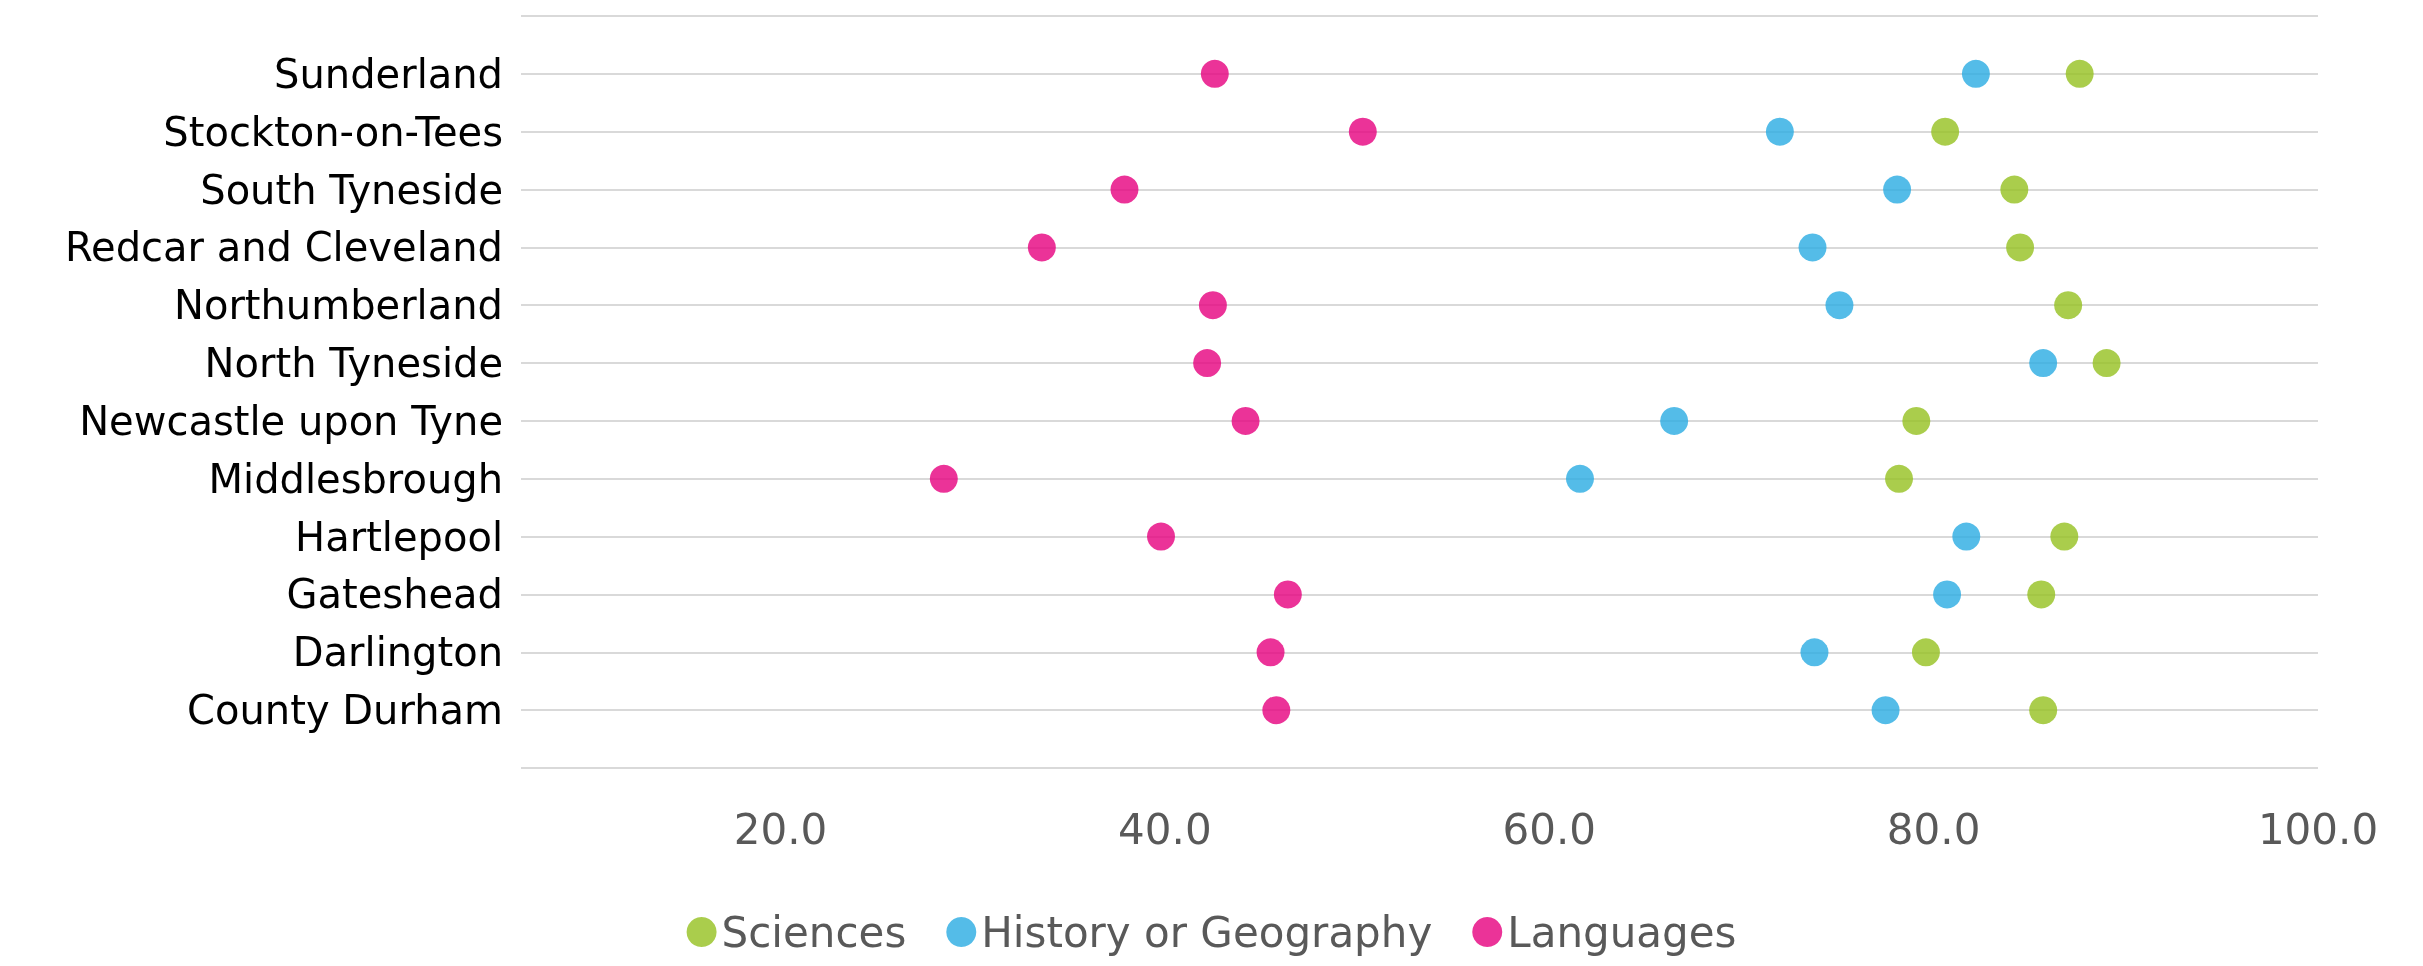 The image size is (2423, 966). Describe the element at coordinates (351, 189) in the screenshot. I see `y-tick-label: South Tyneside` at that location.